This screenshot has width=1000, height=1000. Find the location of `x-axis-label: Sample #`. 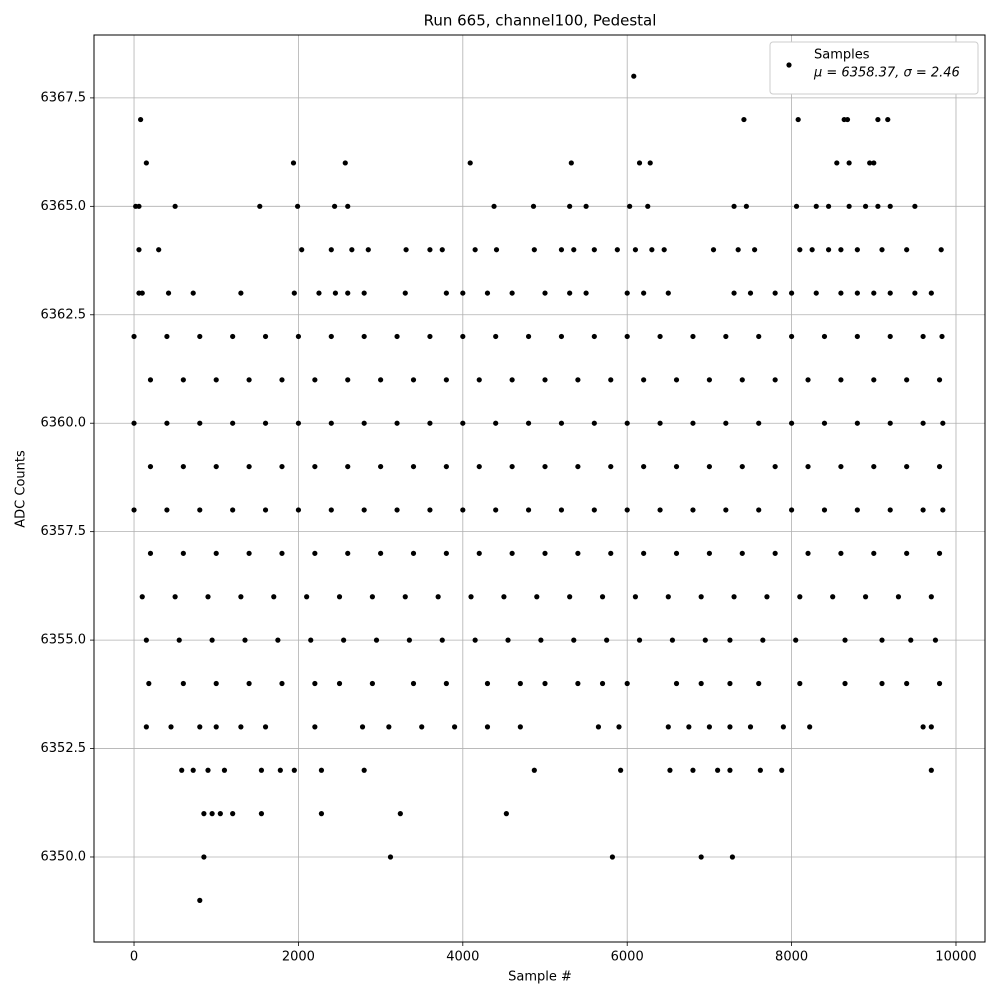

x-axis-label: Sample # is located at coordinates (540, 977).